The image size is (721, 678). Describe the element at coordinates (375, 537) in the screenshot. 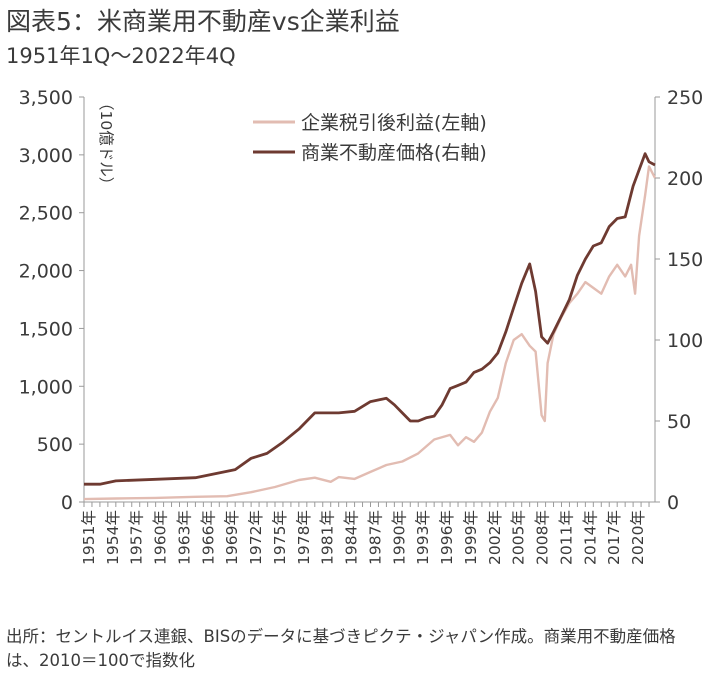

I see `x-tick-label: 1987年` at that location.